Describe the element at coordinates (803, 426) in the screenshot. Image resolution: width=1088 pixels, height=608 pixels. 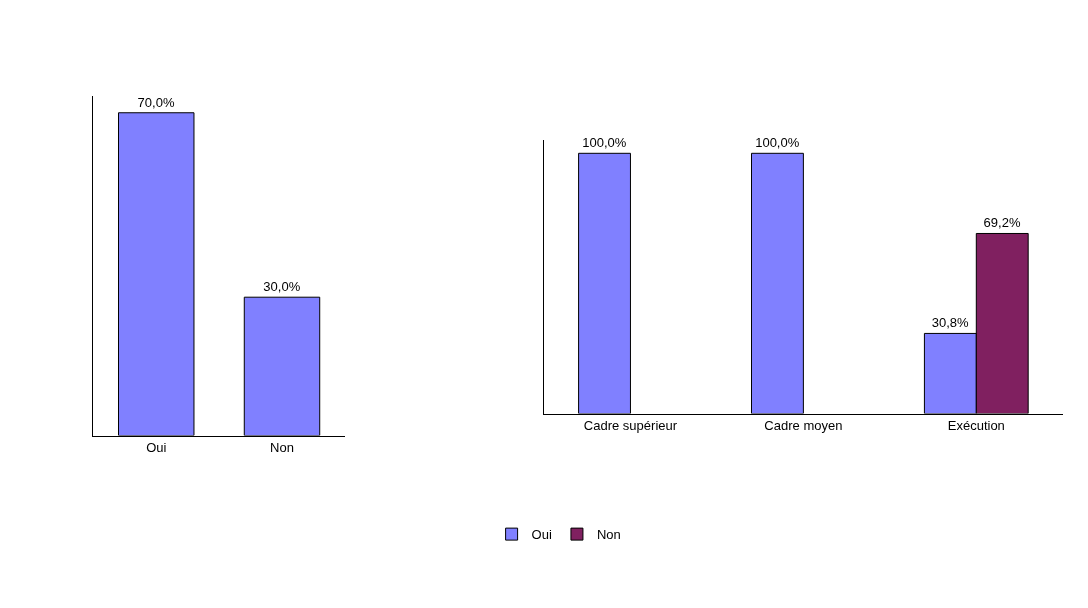
I see `x-tick-label: Cadre moyen` at that location.